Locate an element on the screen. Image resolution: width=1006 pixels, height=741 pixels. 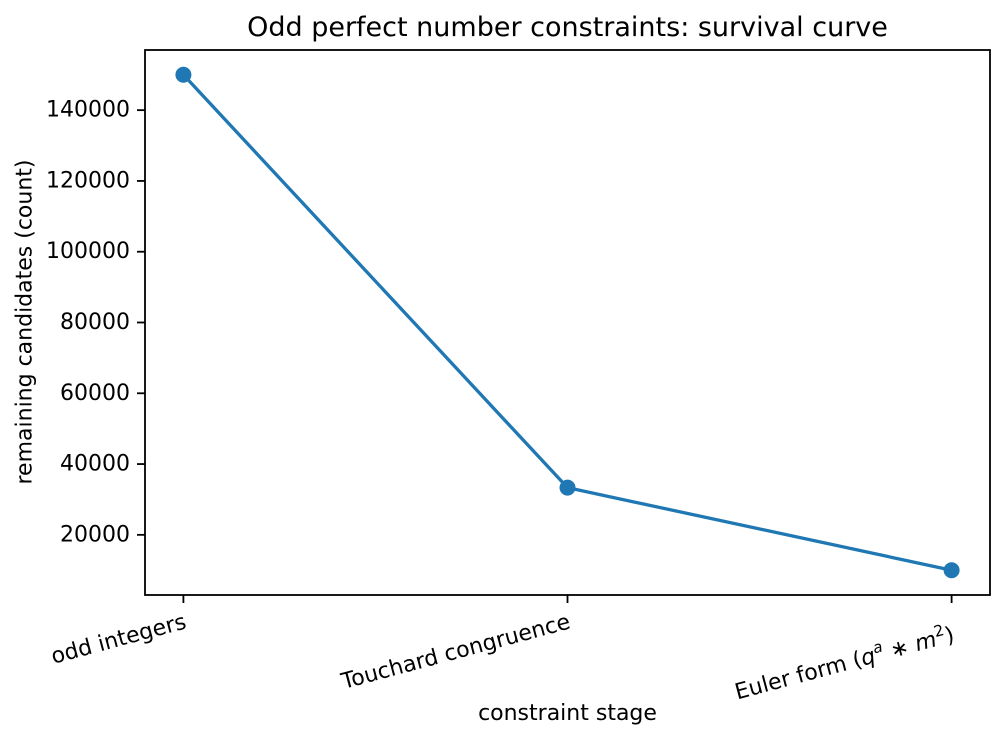
y-tick-label: 40000 is located at coordinates (95, 464).